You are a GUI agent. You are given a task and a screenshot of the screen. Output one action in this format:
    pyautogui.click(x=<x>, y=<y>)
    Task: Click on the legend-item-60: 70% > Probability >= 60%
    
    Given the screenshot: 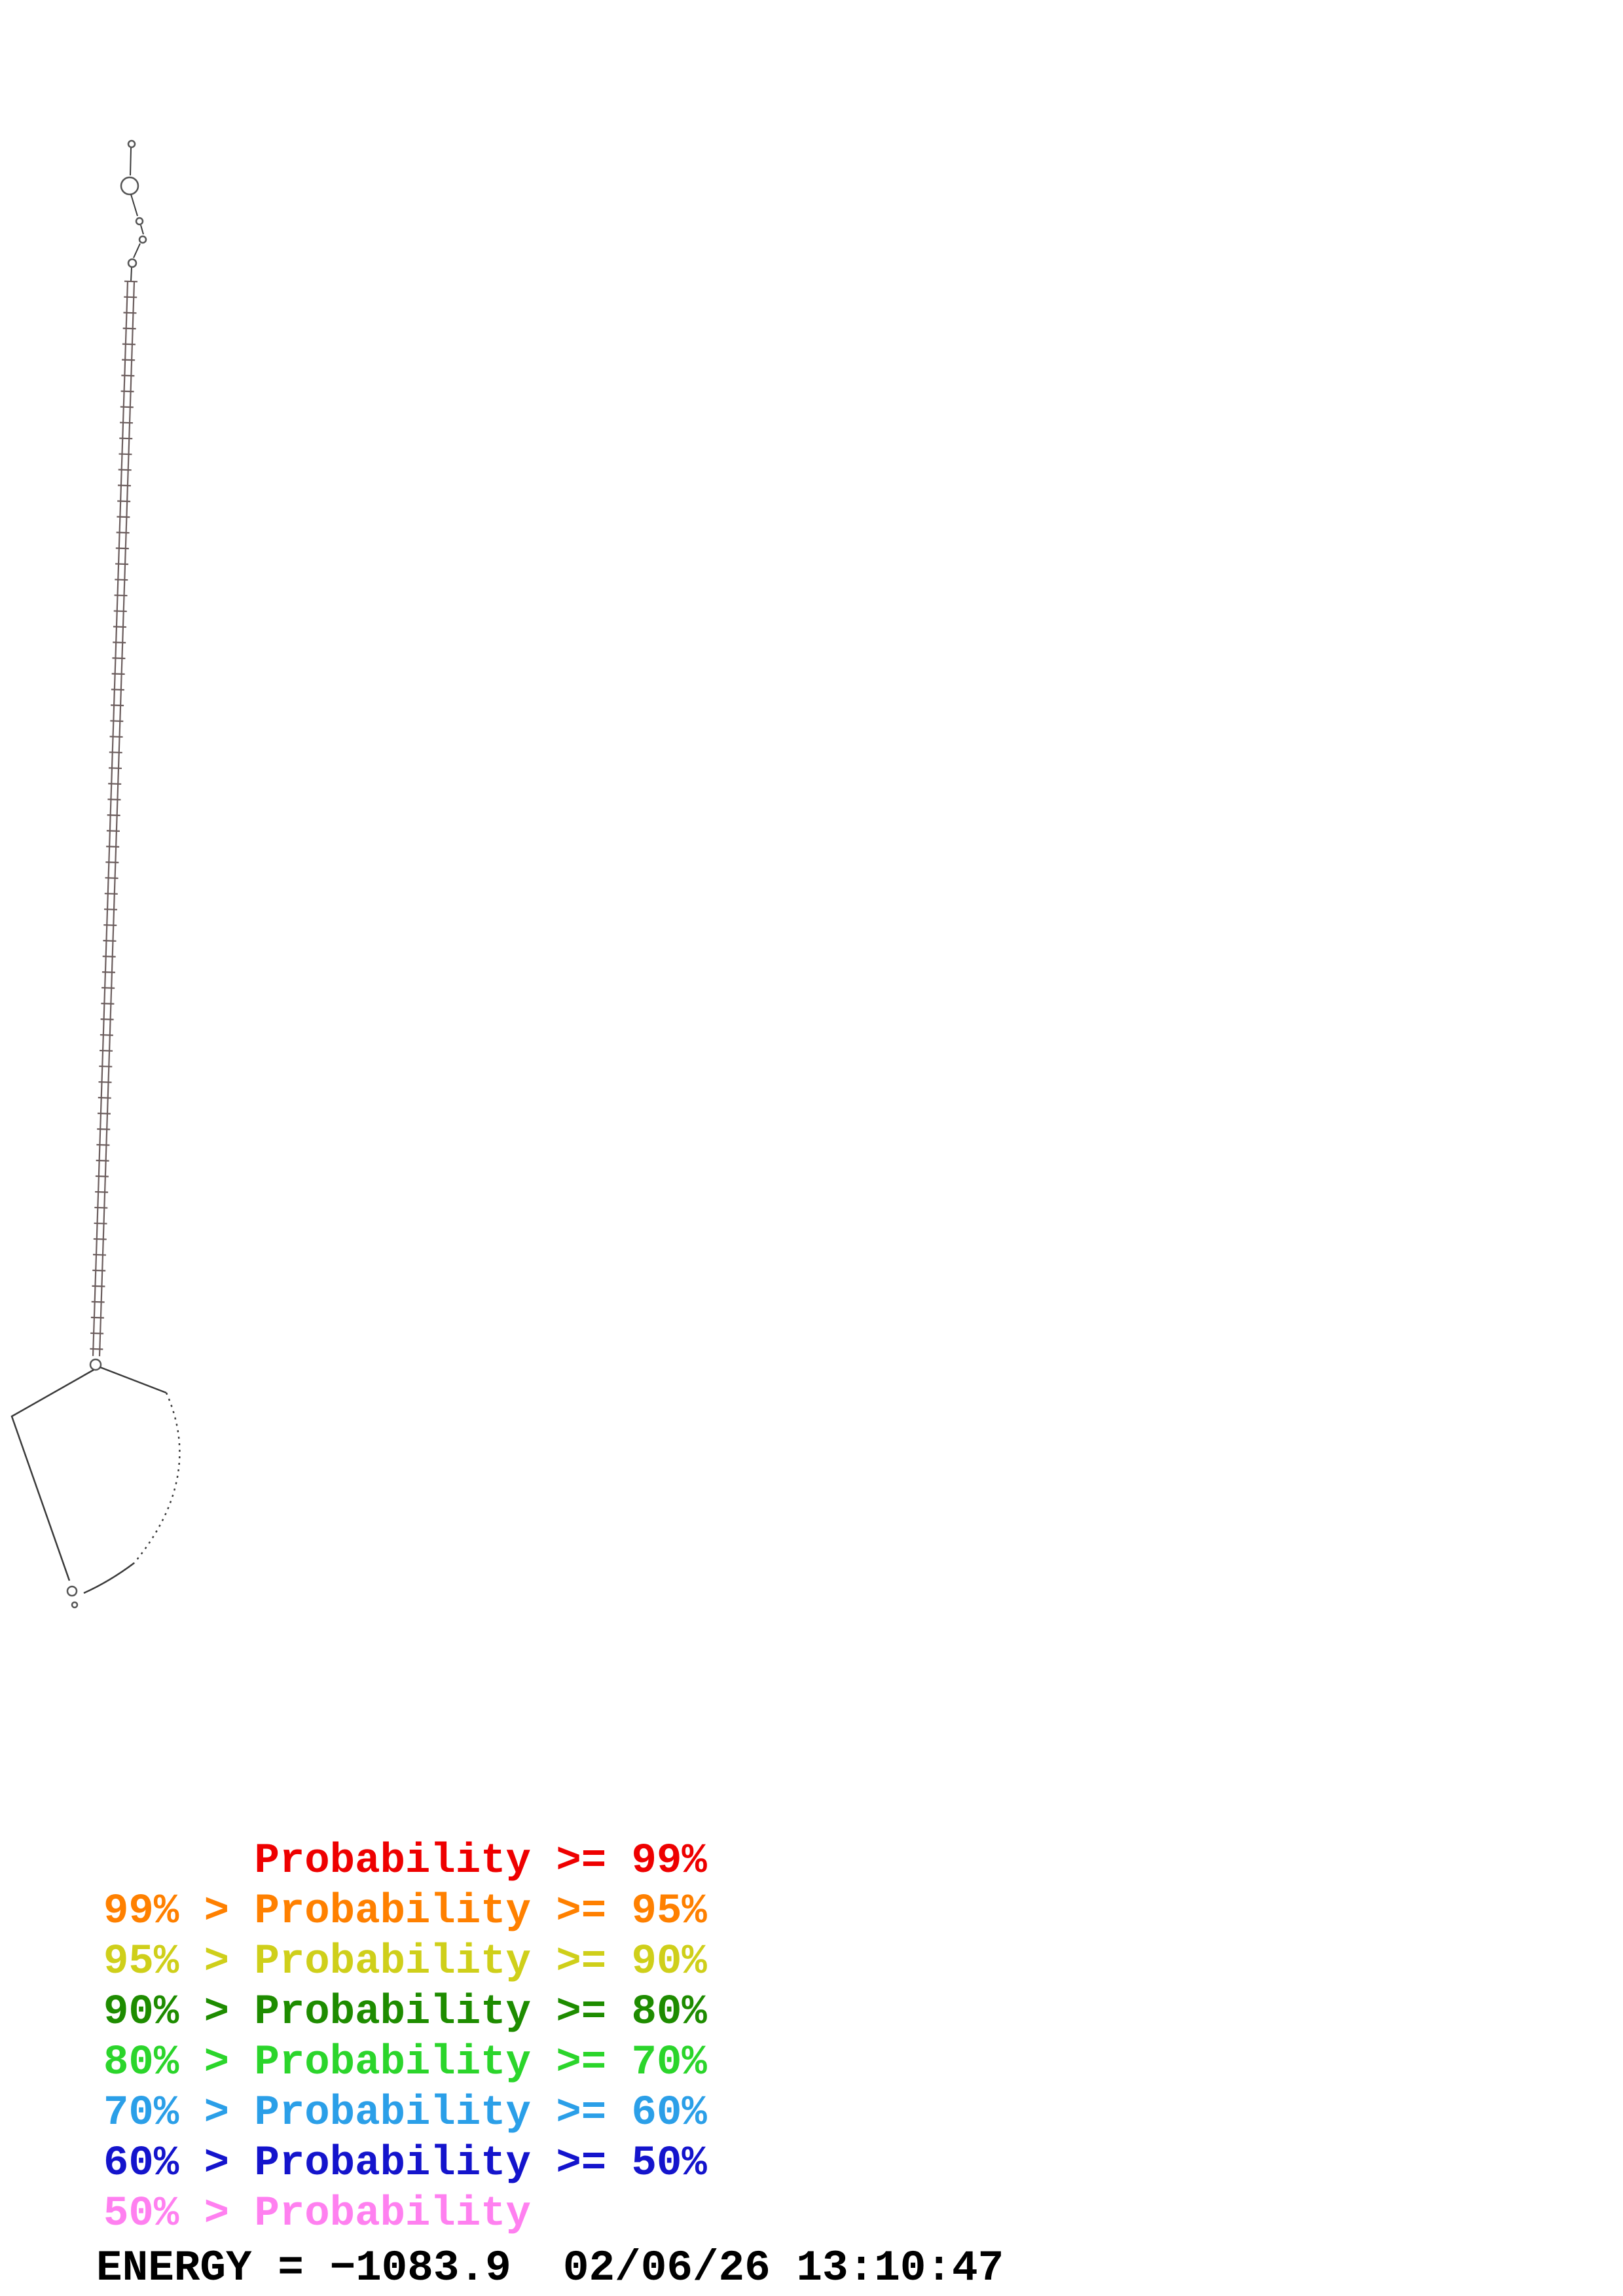 What is the action you would take?
    pyautogui.click(x=405, y=2113)
    